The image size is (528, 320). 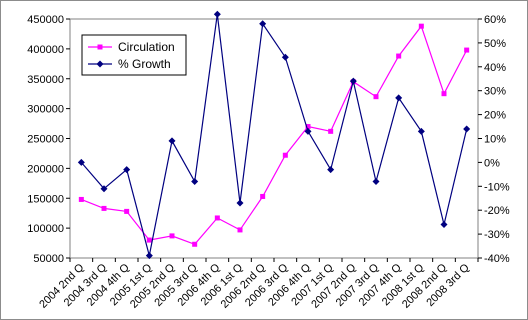 What do you see at coordinates (497, 235) in the screenshot?
I see `y-right-tick-label: -30%` at bounding box center [497, 235].